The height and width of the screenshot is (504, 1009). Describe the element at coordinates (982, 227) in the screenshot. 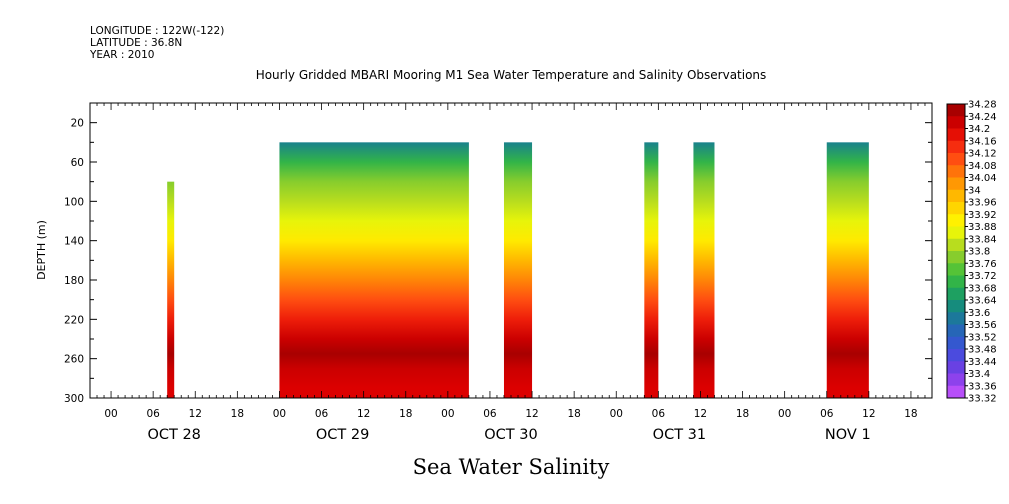

I see `colorbar-label: 33.88` at that location.